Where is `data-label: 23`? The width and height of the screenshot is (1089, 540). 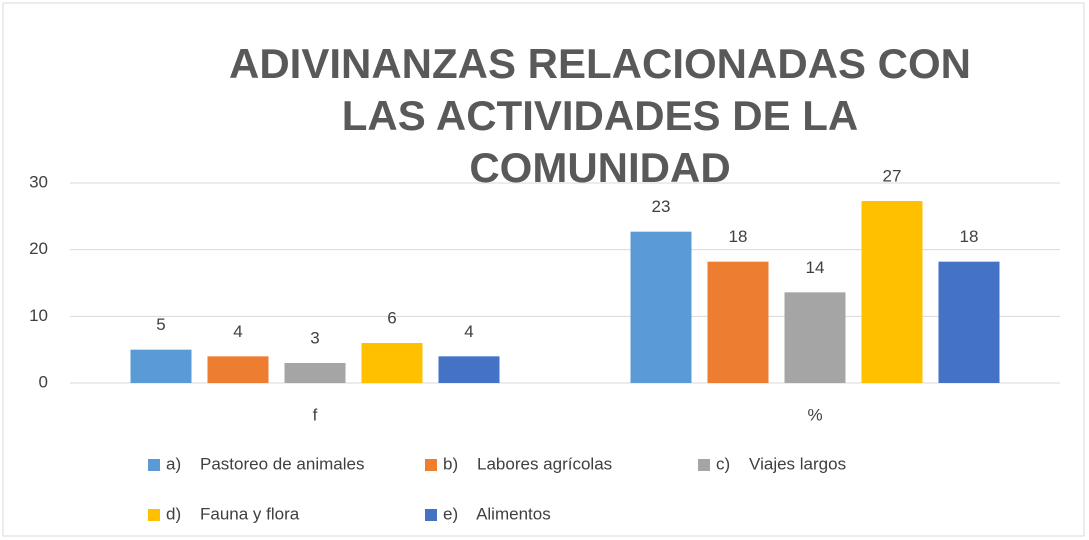 data-label: 23 is located at coordinates (661, 206).